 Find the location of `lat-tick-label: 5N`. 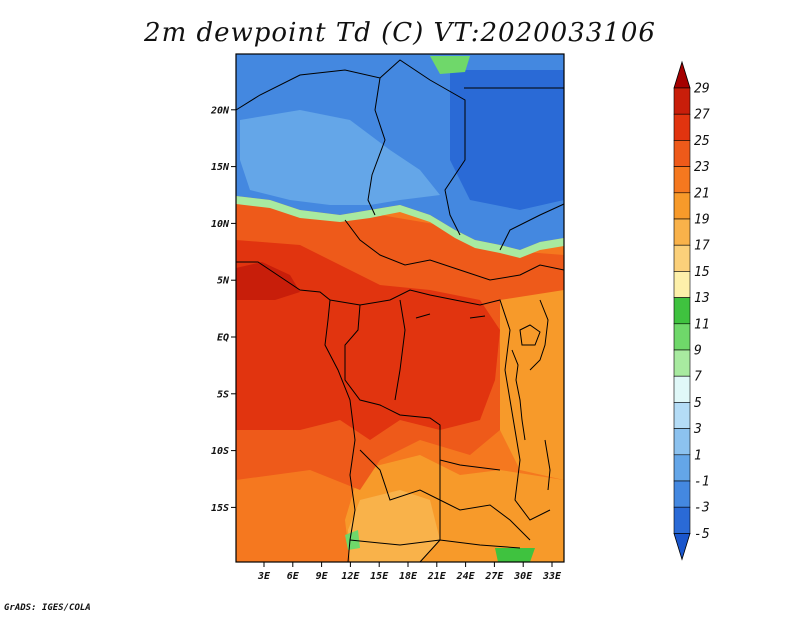

lat-tick-label: 5N is located at coordinates (223, 281).